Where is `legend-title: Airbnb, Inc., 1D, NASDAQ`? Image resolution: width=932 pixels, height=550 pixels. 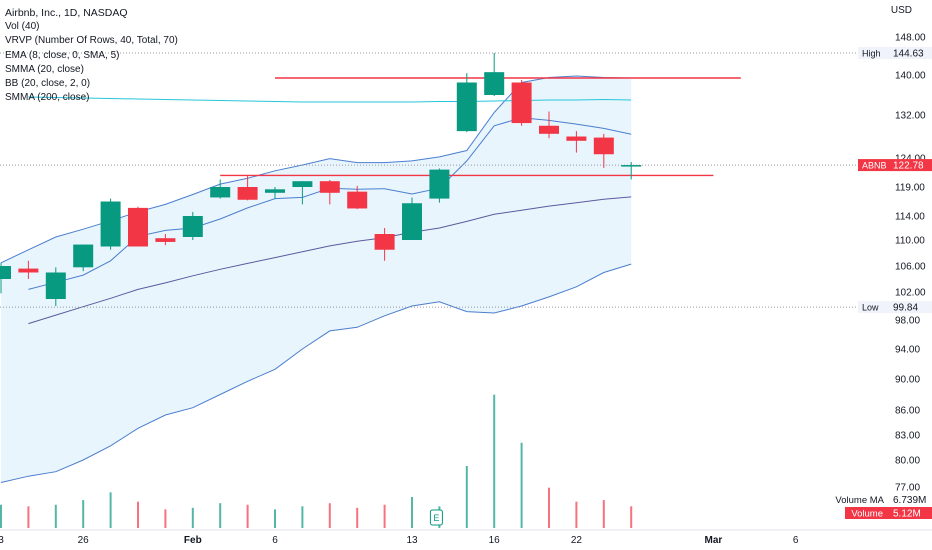 legend-title: Airbnb, Inc., 1D, NASDAQ is located at coordinates (66, 13).